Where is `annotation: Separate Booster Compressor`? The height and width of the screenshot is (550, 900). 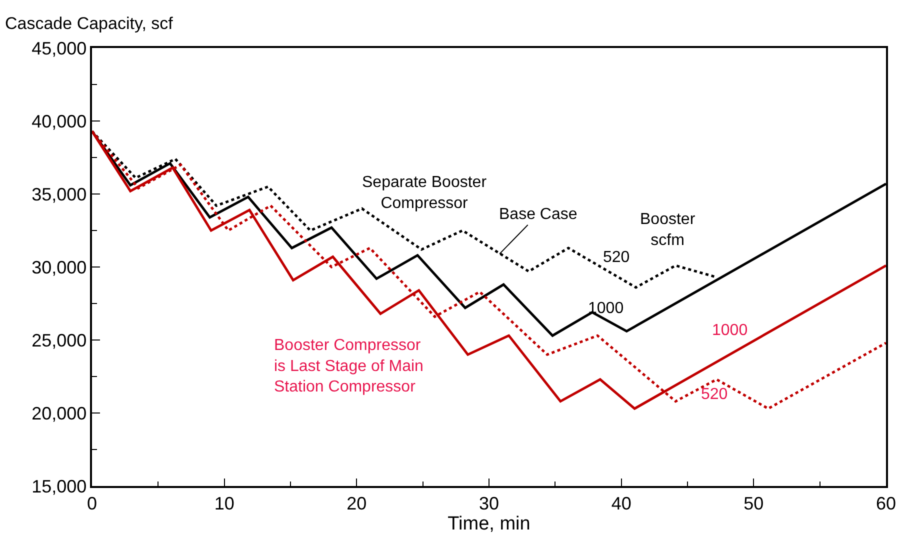 annotation: Separate Booster Compressor is located at coordinates (425, 193).